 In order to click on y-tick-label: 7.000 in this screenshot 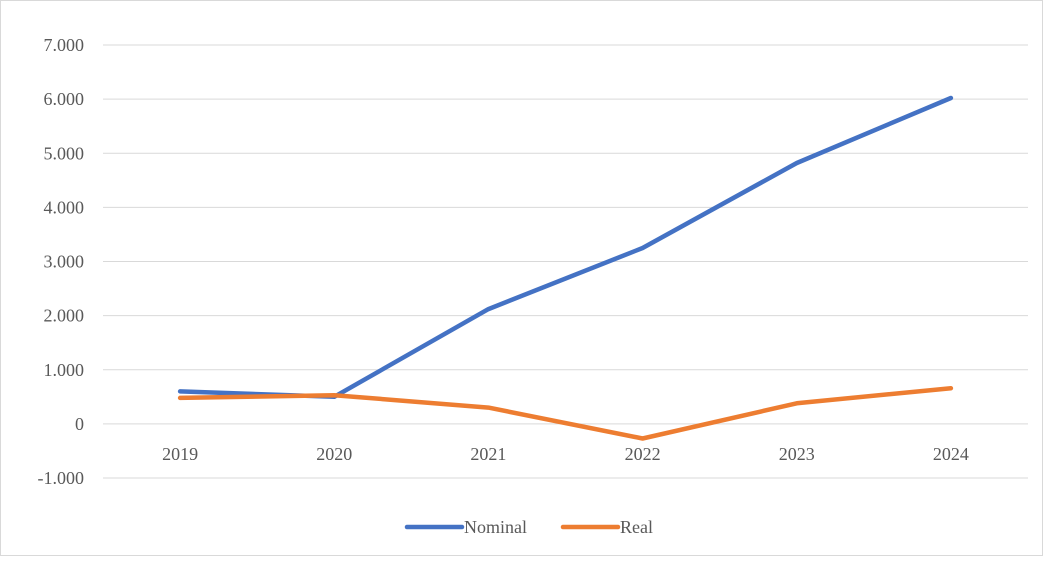, I will do `click(64, 45)`.